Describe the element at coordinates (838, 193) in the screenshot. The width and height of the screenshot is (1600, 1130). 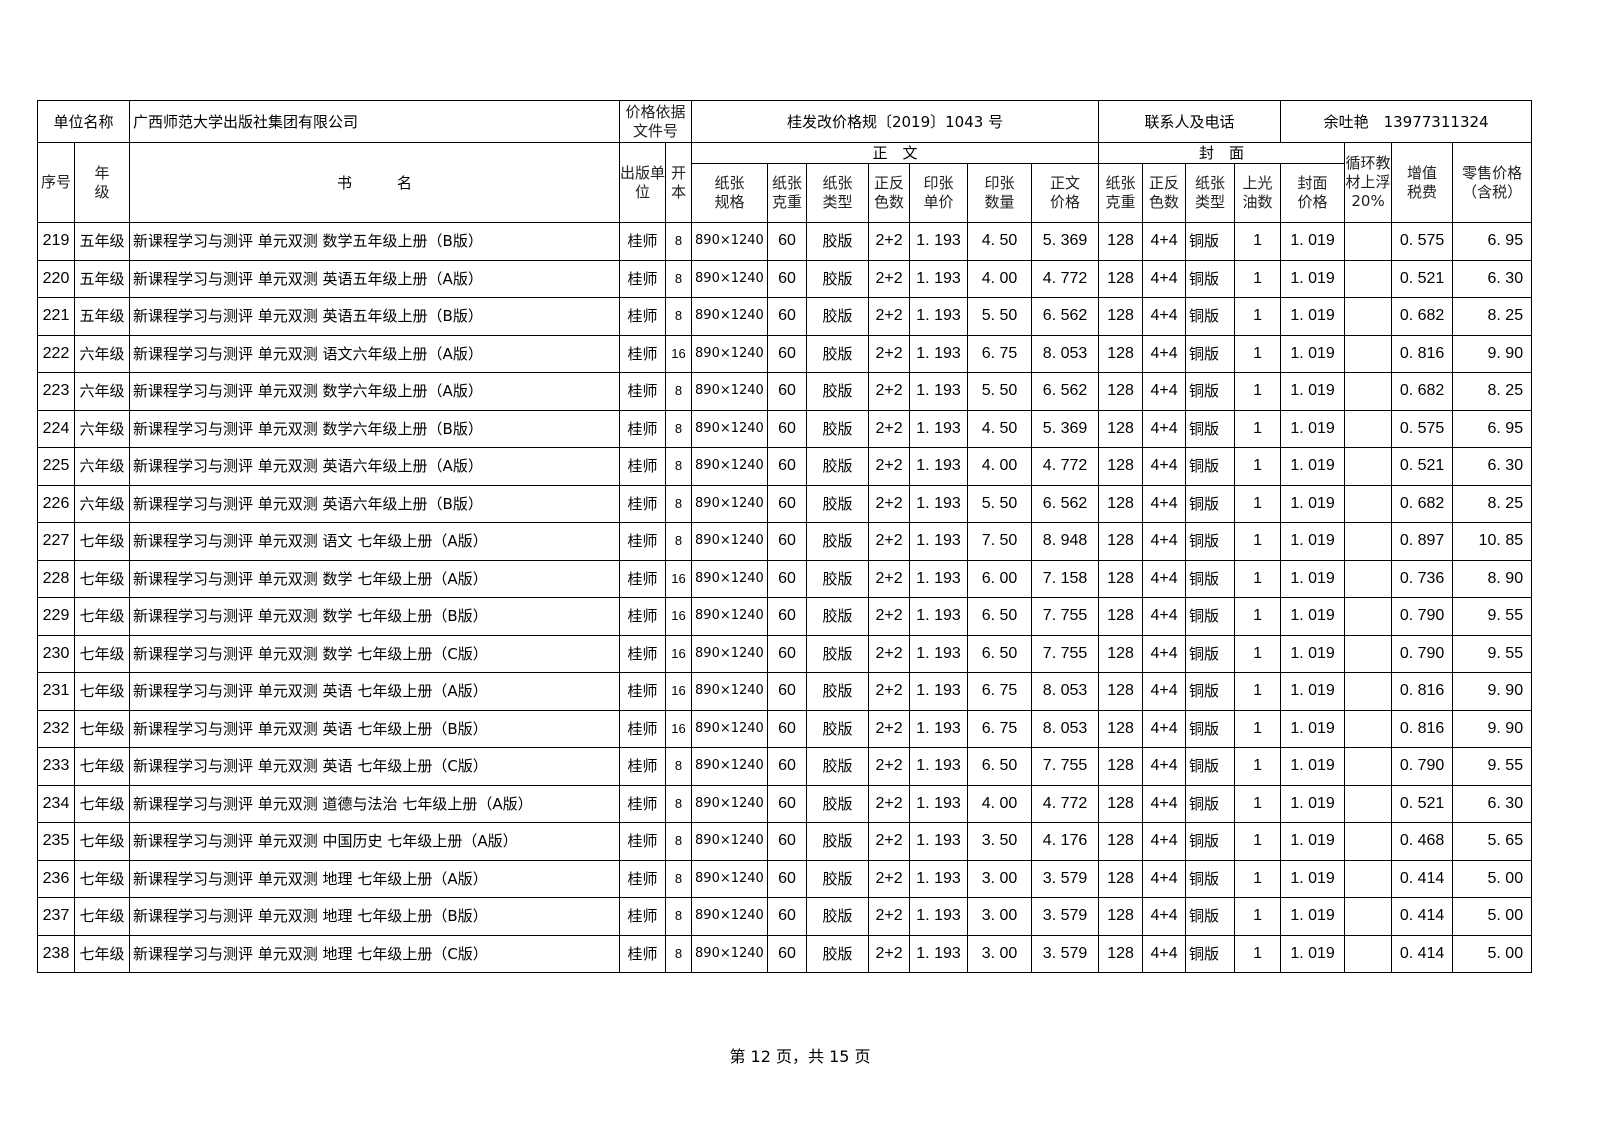
I see `col-paper-type: 纸张类型` at that location.